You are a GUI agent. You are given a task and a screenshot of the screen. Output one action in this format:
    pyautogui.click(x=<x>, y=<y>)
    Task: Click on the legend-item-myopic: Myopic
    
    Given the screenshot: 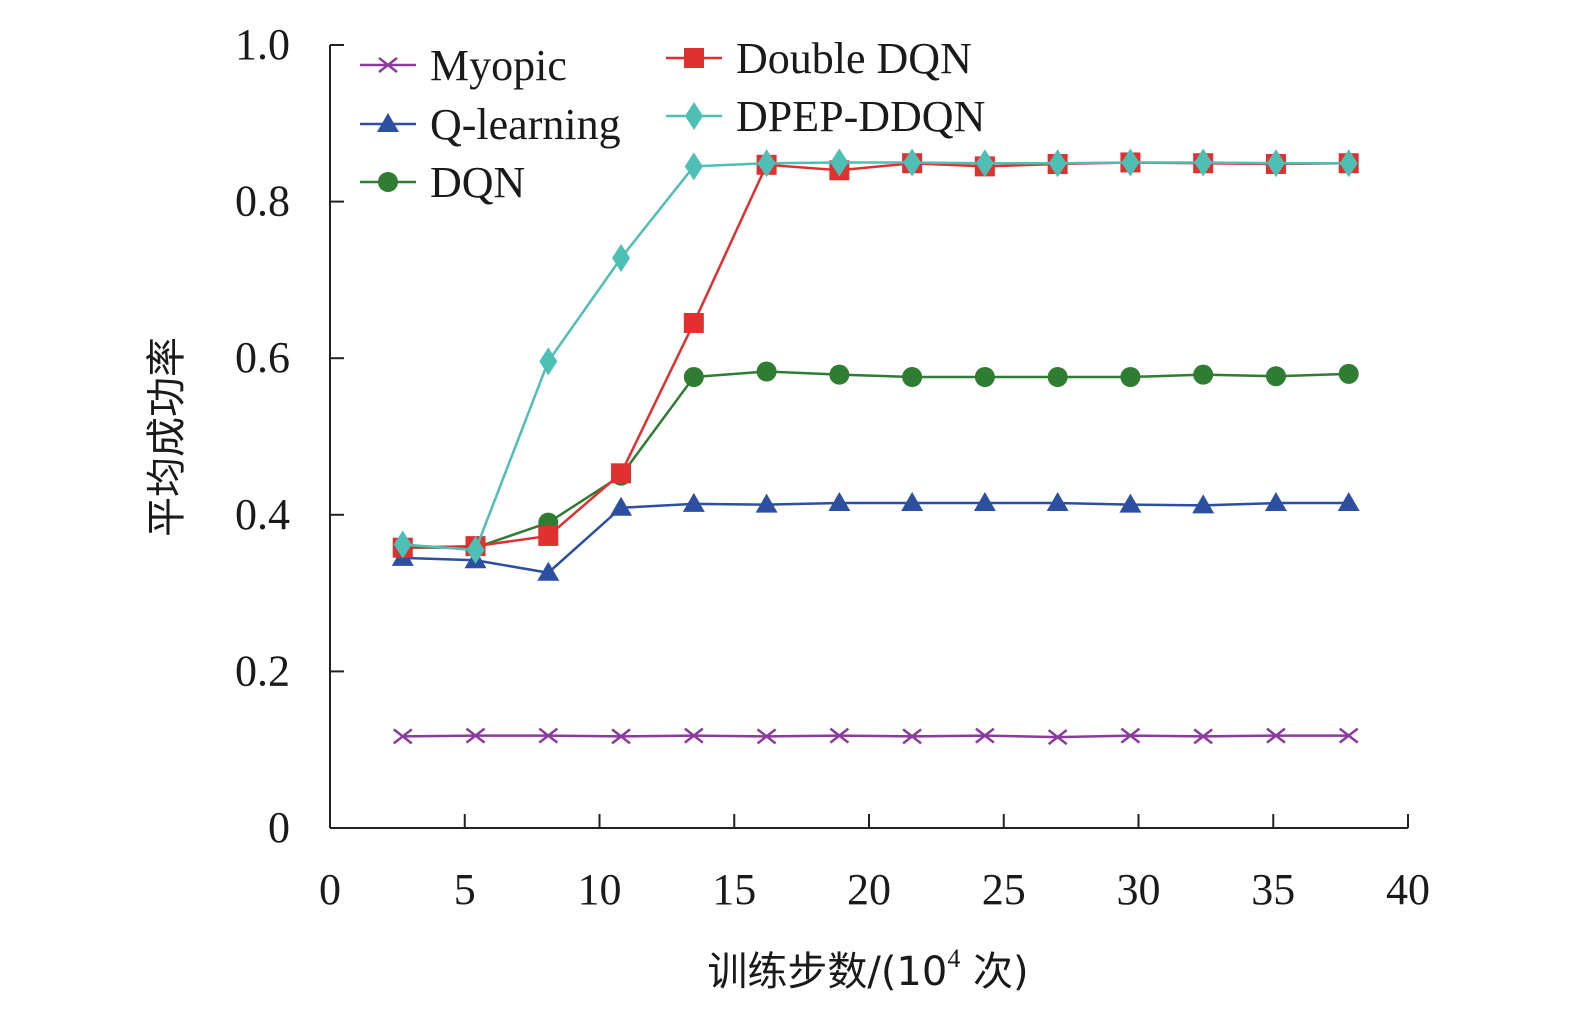 What is the action you would take?
    pyautogui.click(x=463, y=65)
    